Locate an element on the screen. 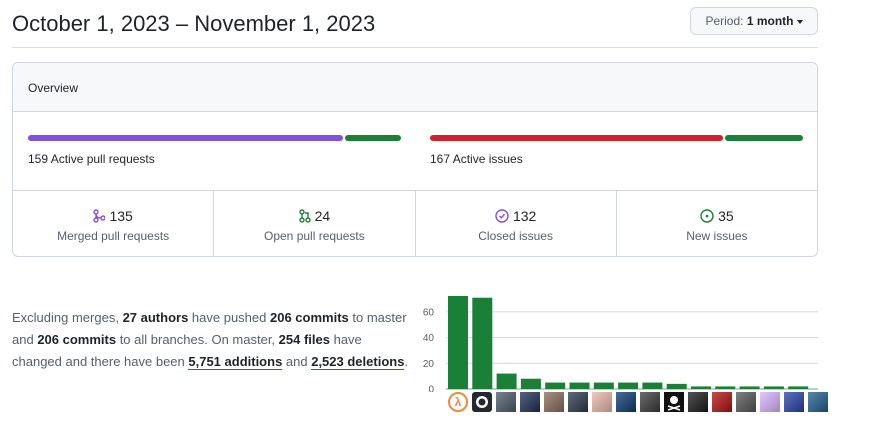 This screenshot has height=435, width=872. new-issues-label: New issues is located at coordinates (717, 236).